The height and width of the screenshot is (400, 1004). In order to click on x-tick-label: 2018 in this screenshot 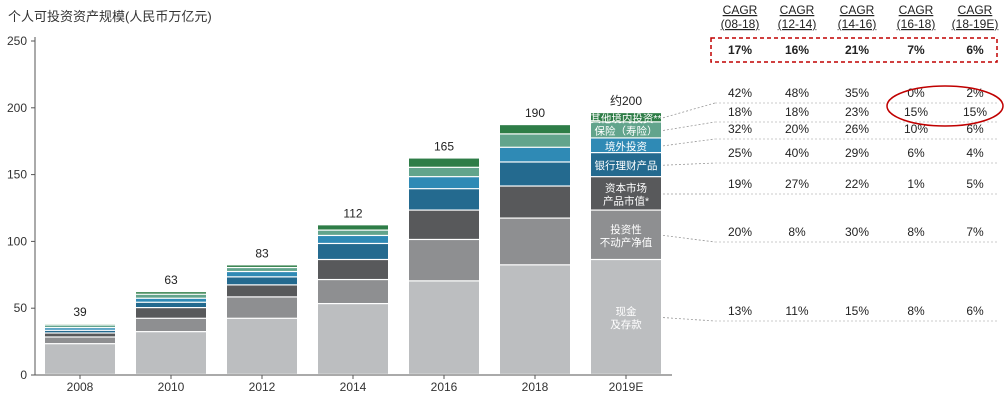, I will do `click(535, 387)`.